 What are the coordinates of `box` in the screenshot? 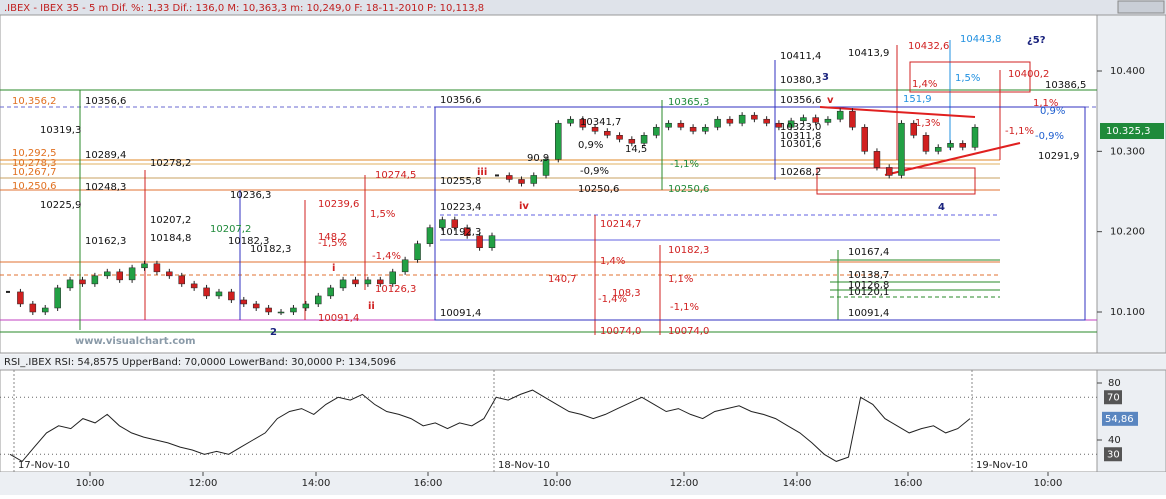 It's located at (970, 77).